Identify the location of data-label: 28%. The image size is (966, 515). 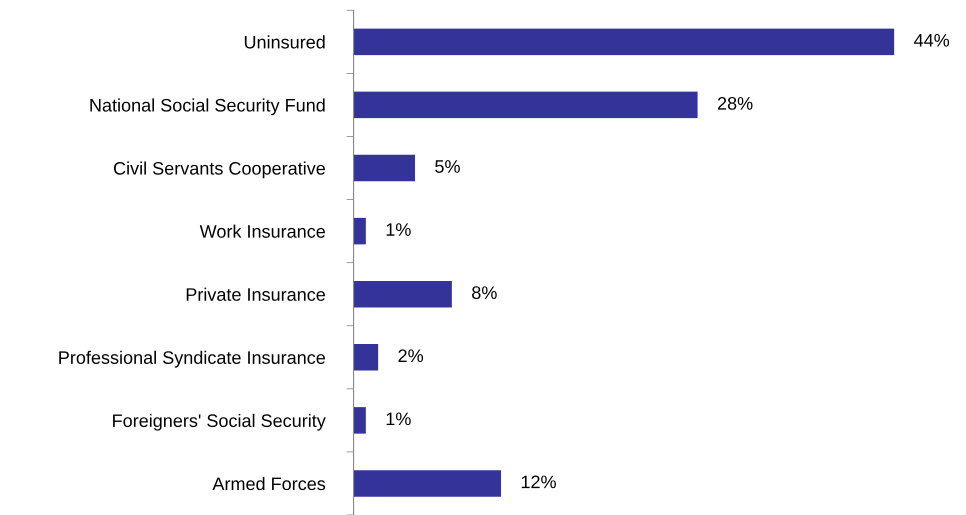
(735, 103).